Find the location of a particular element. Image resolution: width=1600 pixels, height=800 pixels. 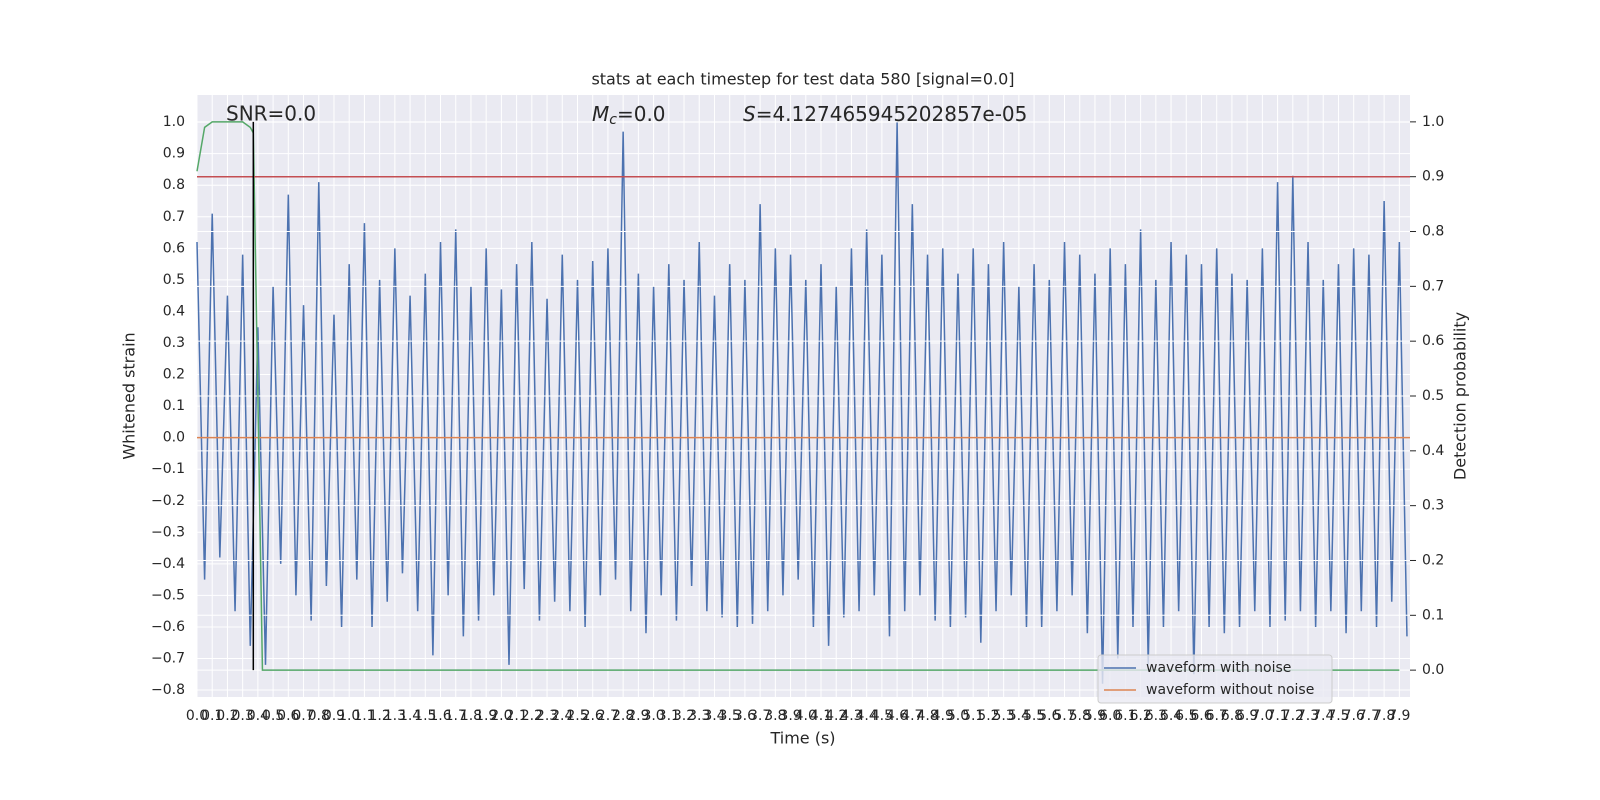

y-axis-label: Whitened strain is located at coordinates (129, 395).